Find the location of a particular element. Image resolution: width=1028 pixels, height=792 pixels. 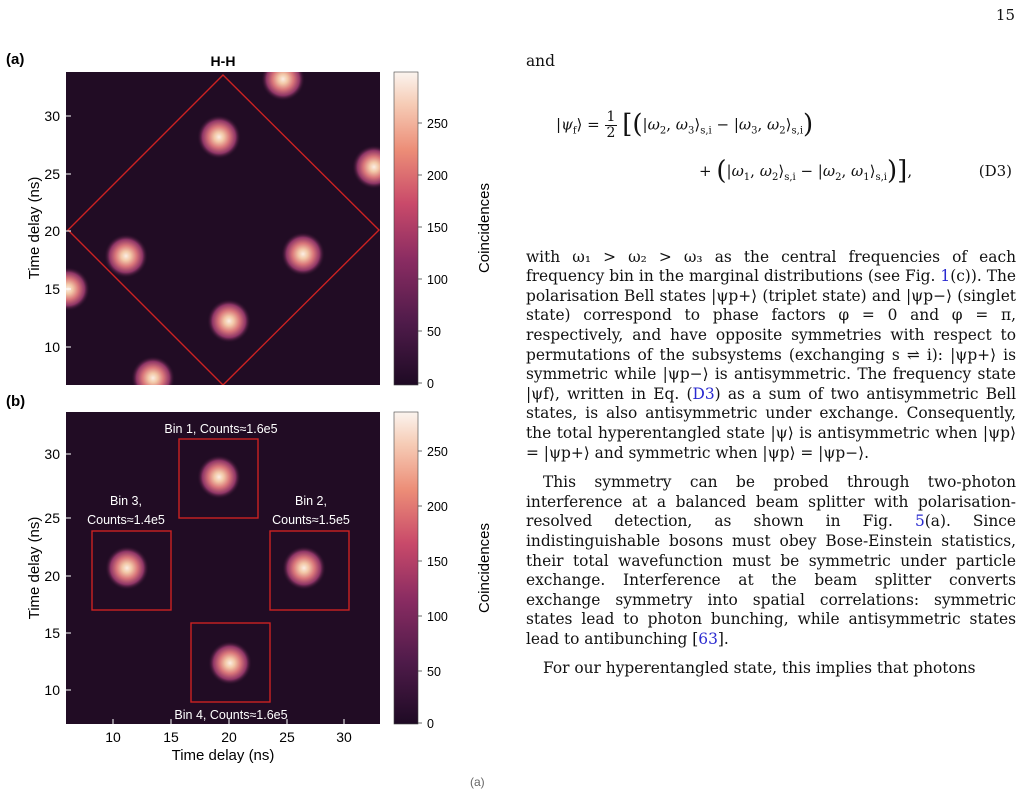

lead-word: and is located at coordinates (540, 61).